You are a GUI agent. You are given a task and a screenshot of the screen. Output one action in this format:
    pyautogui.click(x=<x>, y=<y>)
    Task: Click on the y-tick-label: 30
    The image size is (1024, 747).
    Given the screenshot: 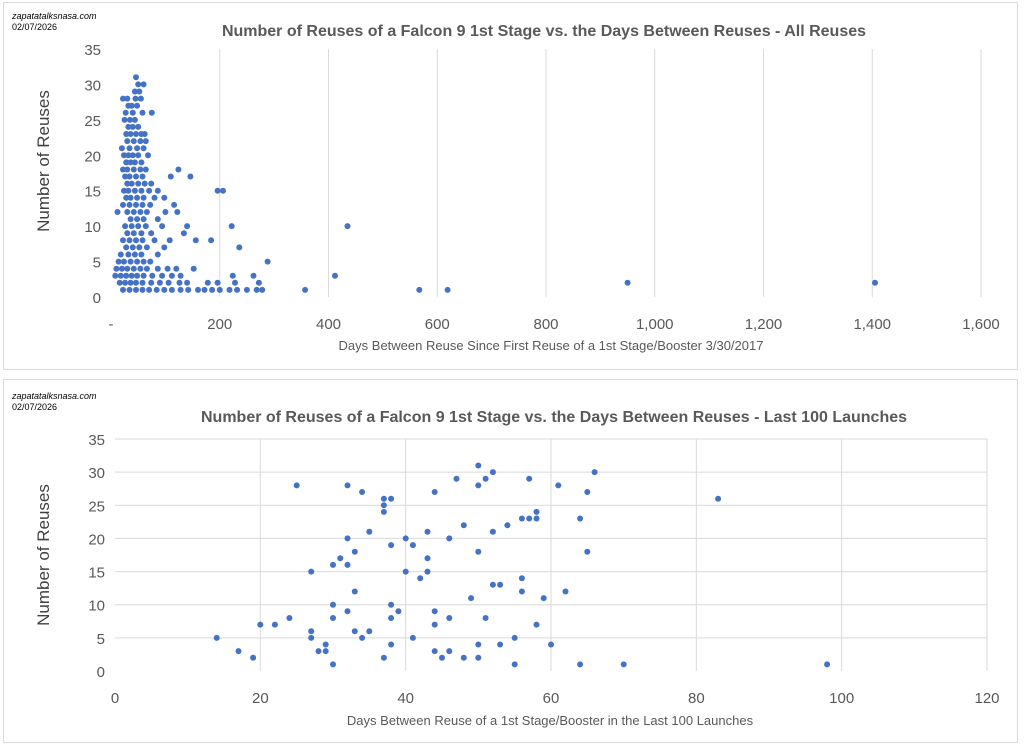 What is the action you would take?
    pyautogui.click(x=92, y=85)
    